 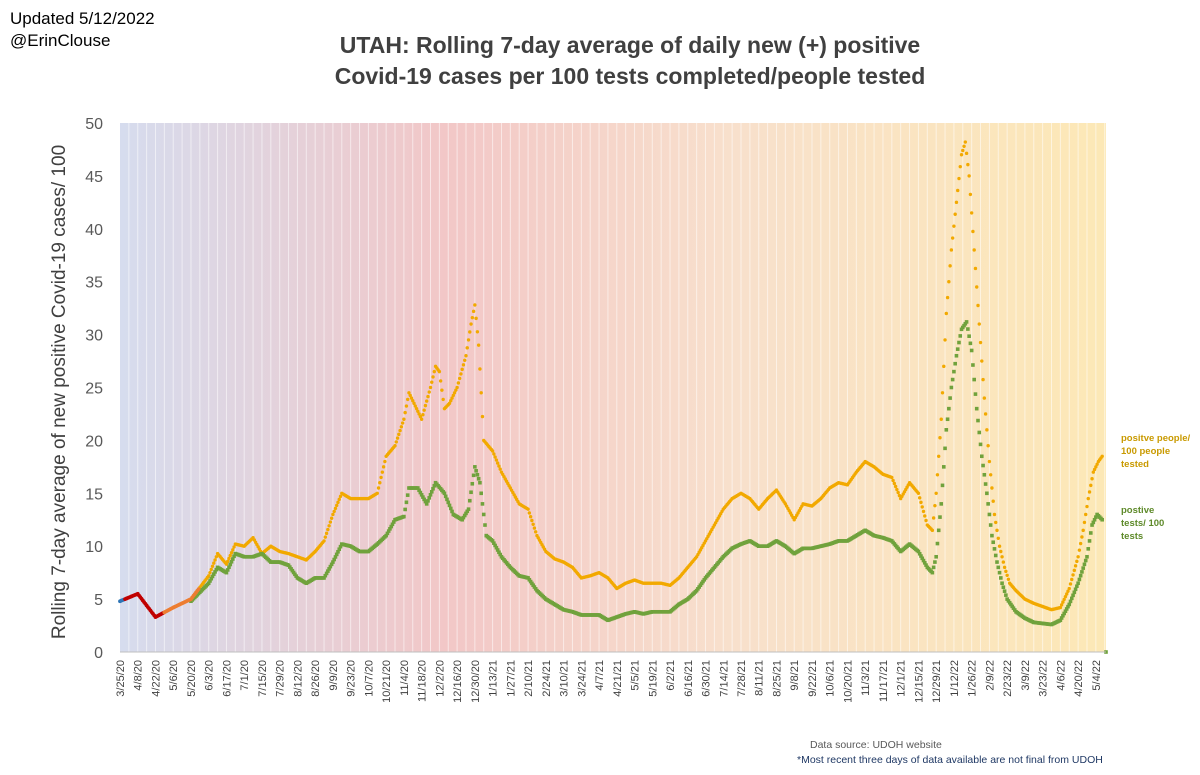 What do you see at coordinates (316, 678) in the screenshot?
I see `x-tick-label: 8/26/20` at bounding box center [316, 678].